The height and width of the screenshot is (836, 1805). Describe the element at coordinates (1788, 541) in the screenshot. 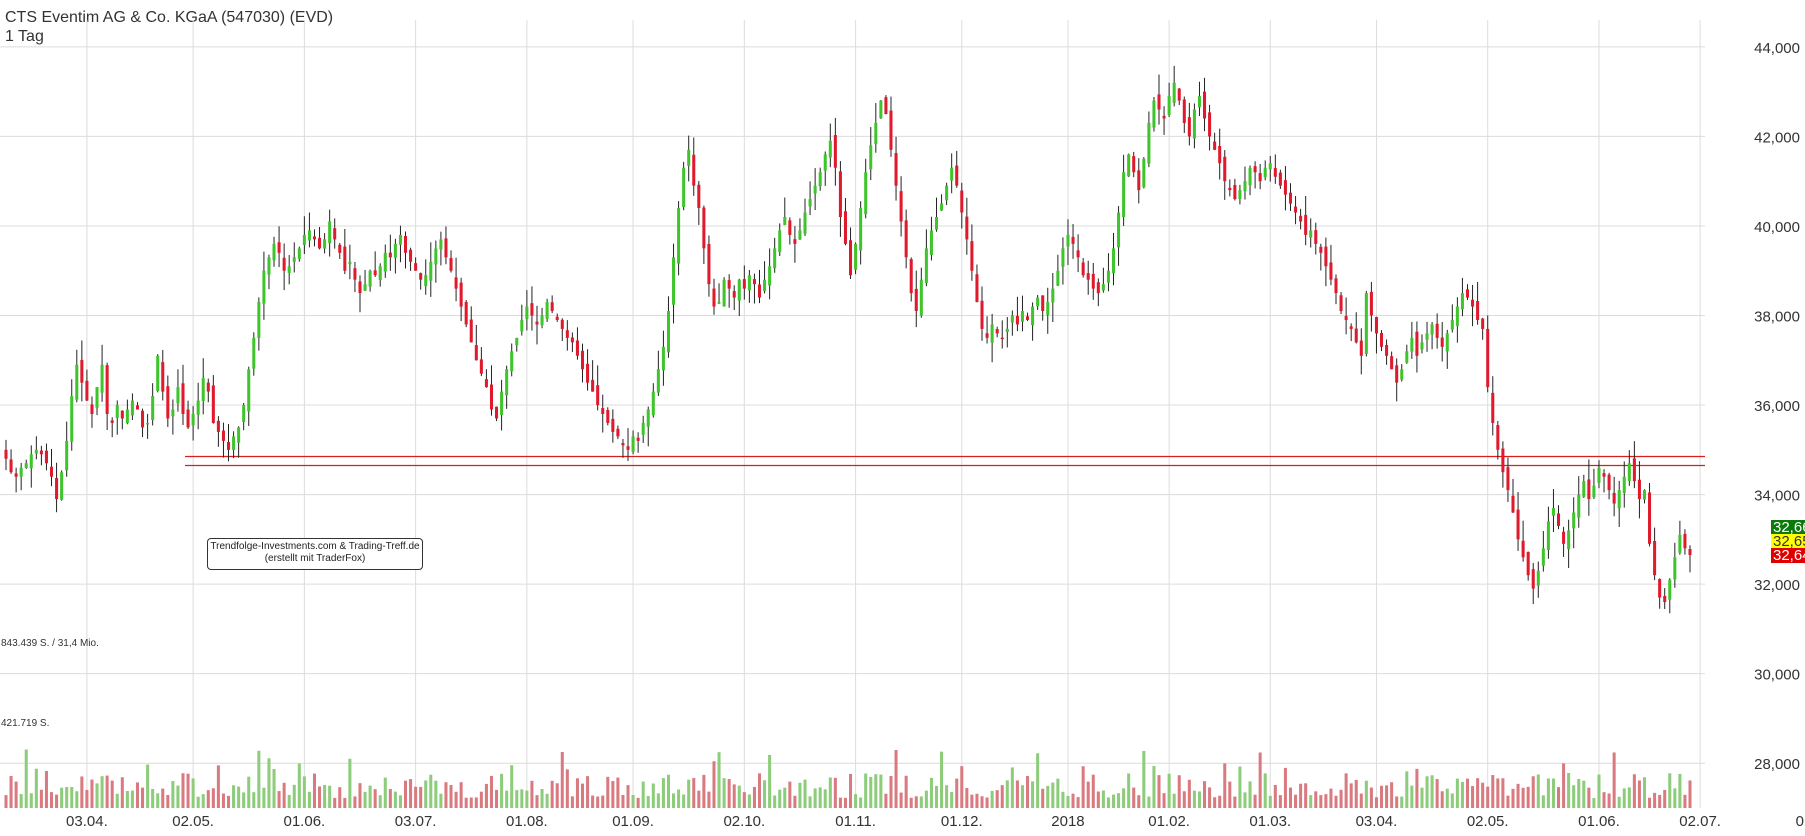

I see `price-tag: 32,650` at that location.